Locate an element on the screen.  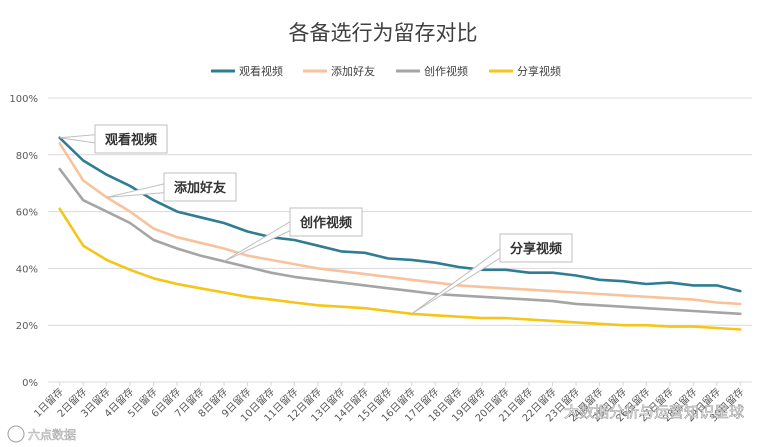
legend-label: 分享视频 is located at coordinates (539, 71).